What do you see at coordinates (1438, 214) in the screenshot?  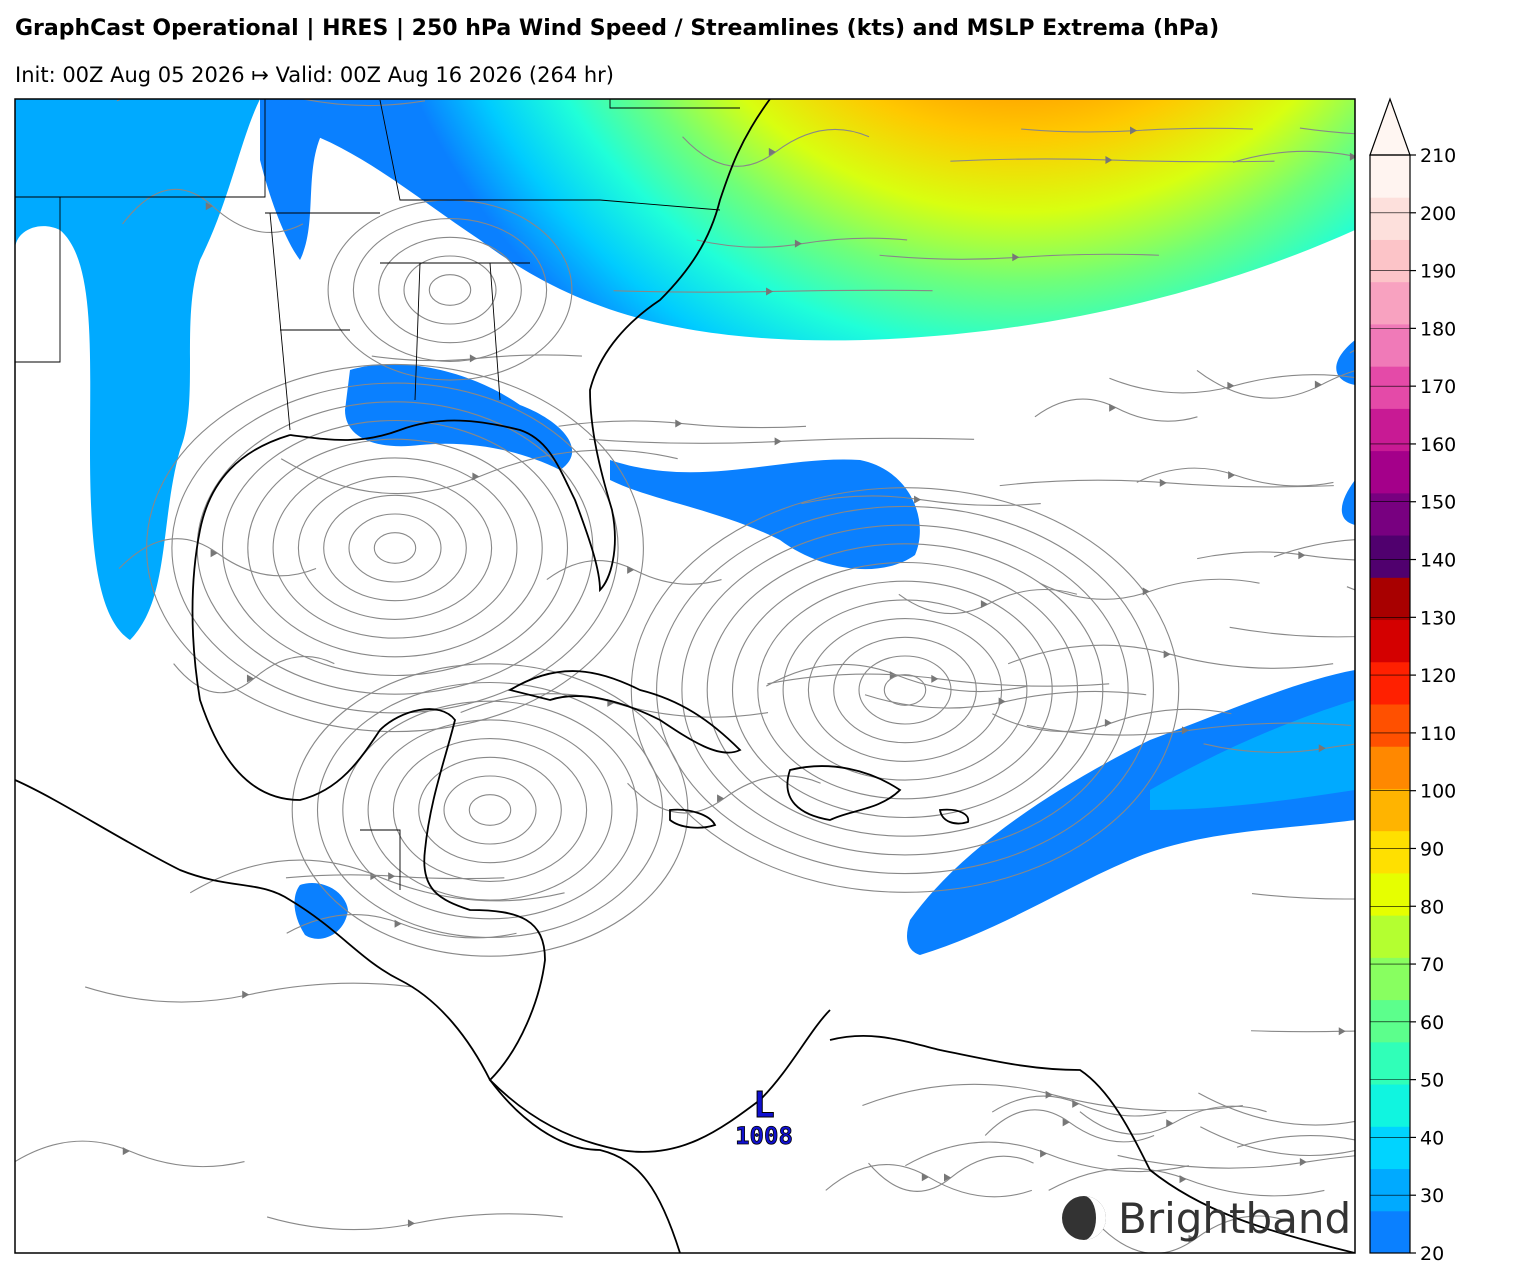 I see `colorbar-tick-label: 200` at bounding box center [1438, 214].